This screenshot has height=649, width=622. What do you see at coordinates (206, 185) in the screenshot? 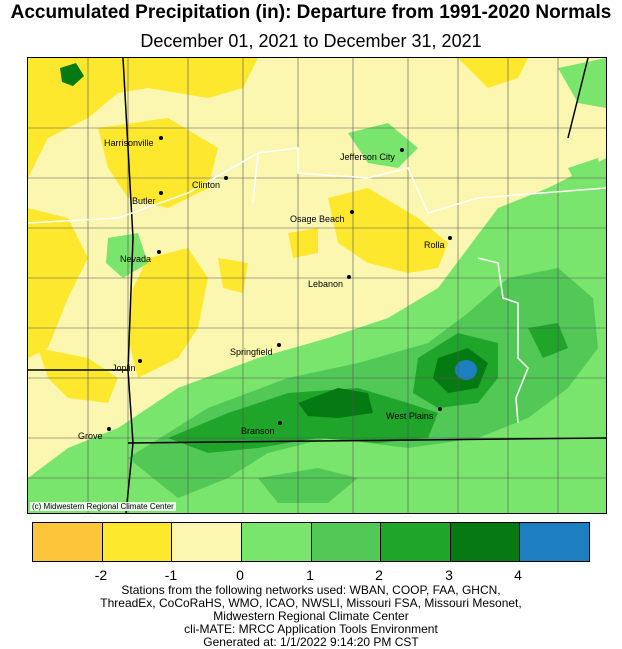
I see `city-label-clinton: Clinton` at bounding box center [206, 185].